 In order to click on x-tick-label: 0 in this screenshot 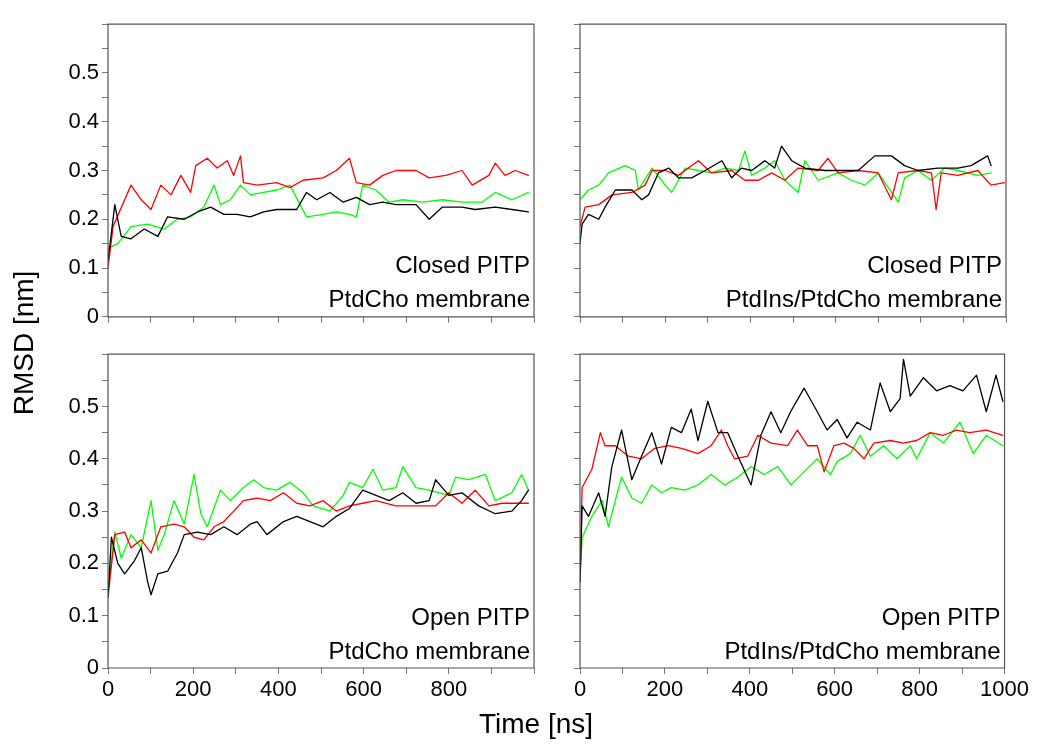, I will do `click(580, 689)`.